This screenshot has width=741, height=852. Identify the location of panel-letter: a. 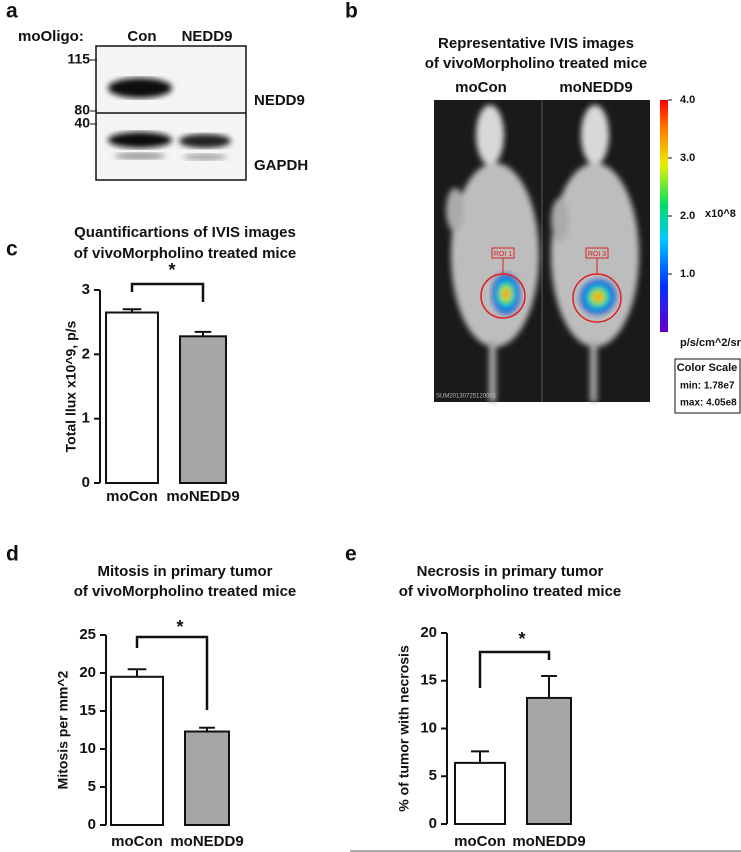
(12, 11).